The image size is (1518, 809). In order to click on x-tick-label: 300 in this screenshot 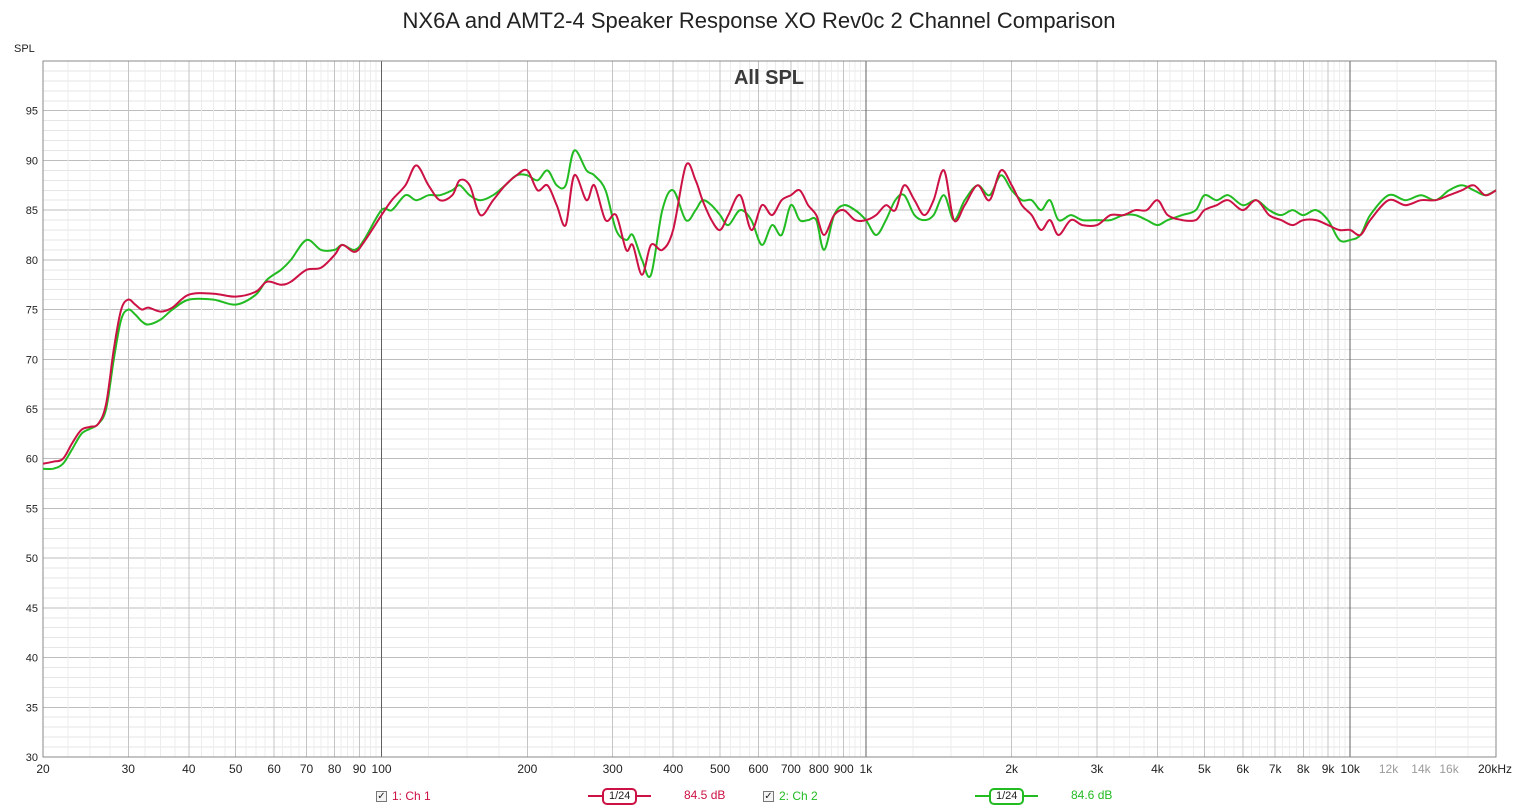, I will do `click(613, 769)`.